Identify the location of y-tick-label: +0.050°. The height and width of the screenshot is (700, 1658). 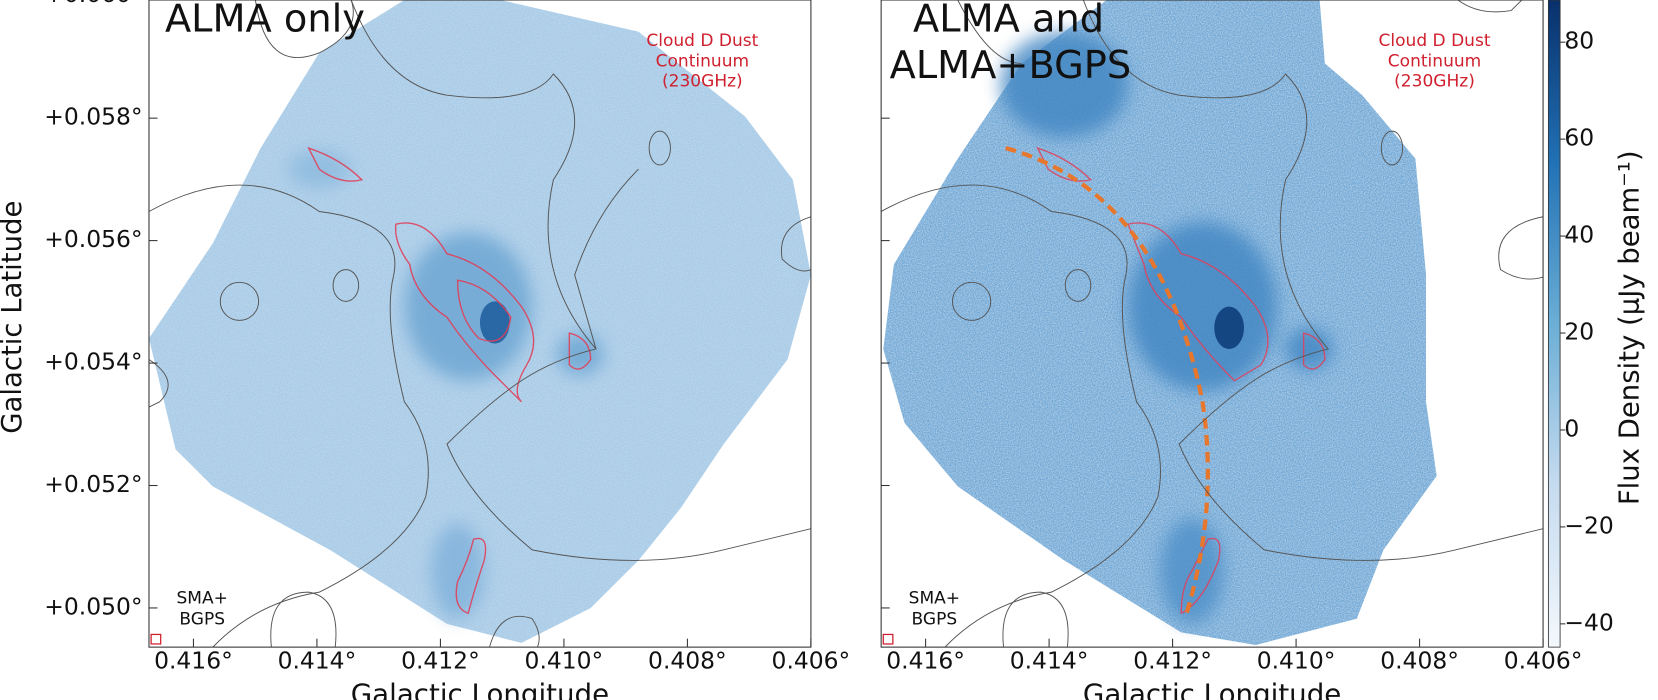
(93, 606).